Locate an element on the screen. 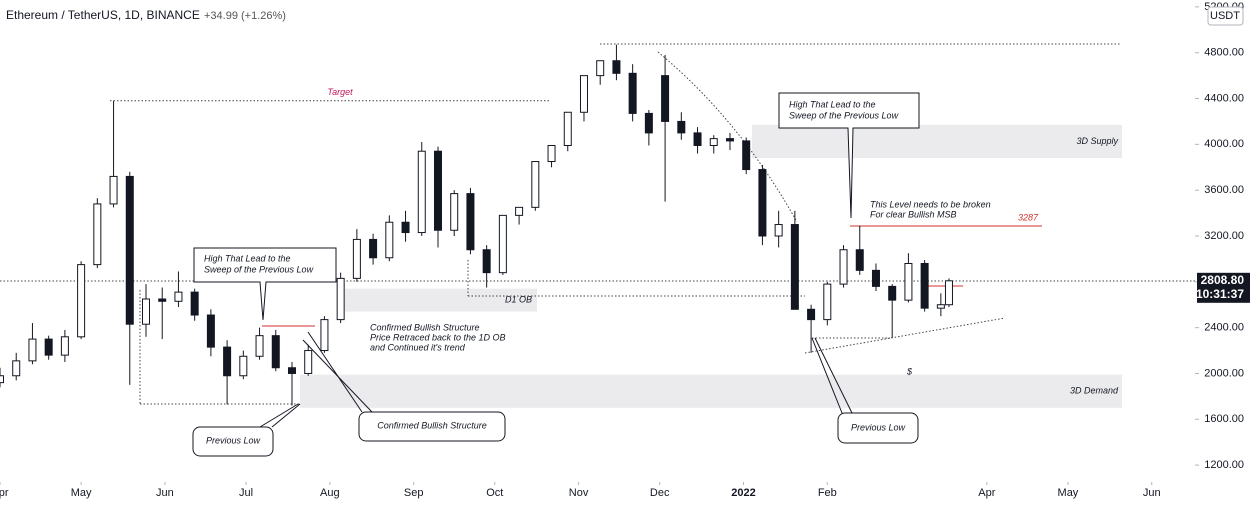 The width and height of the screenshot is (1250, 505). zone-label: 3D Demand is located at coordinates (1094, 391).